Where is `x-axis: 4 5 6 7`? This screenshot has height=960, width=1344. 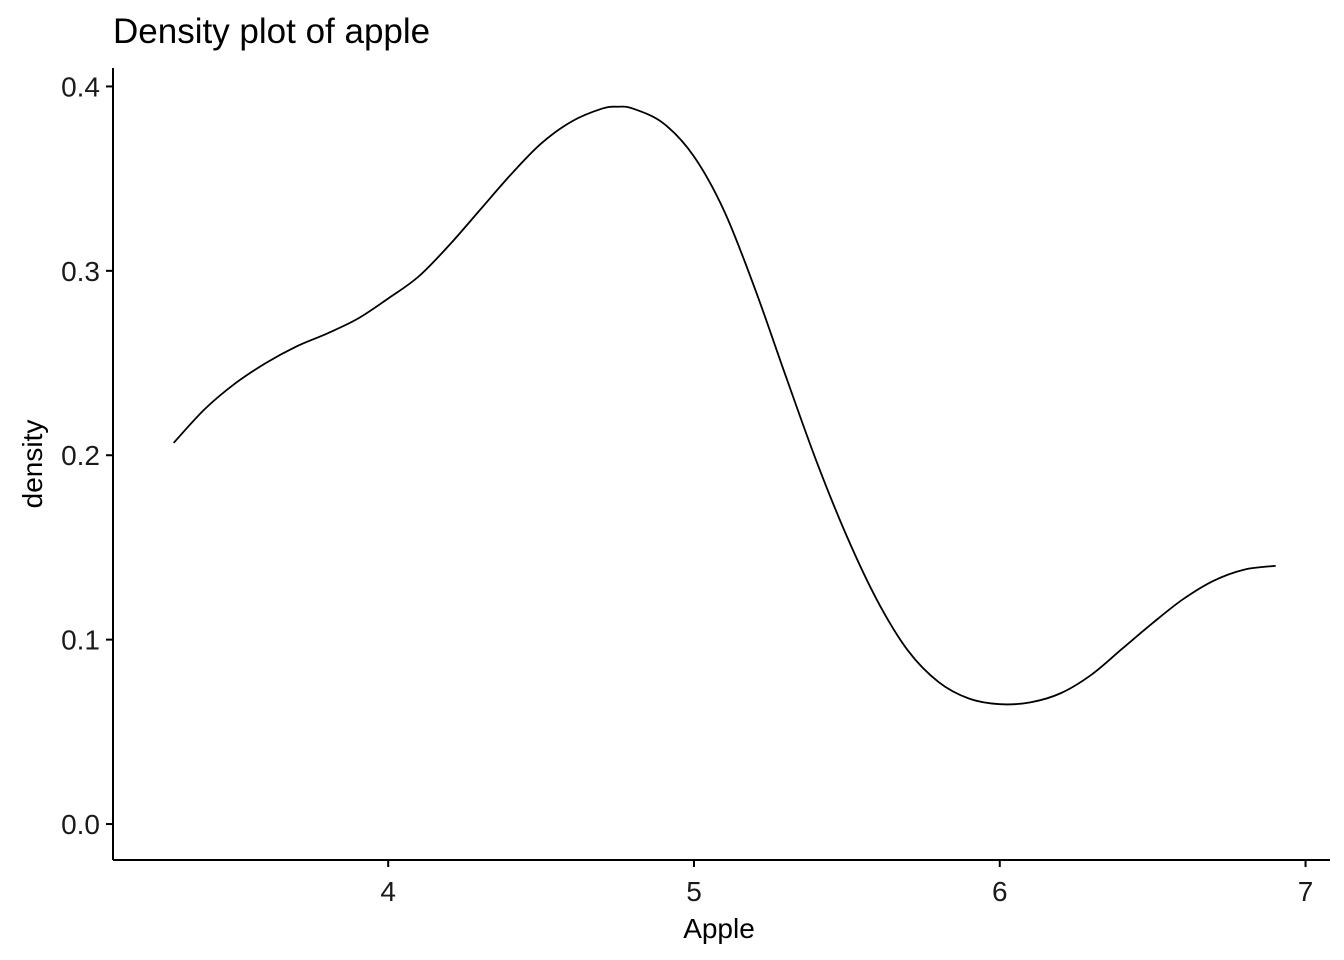 x-axis: 4 5 6 7 is located at coordinates (721, 883).